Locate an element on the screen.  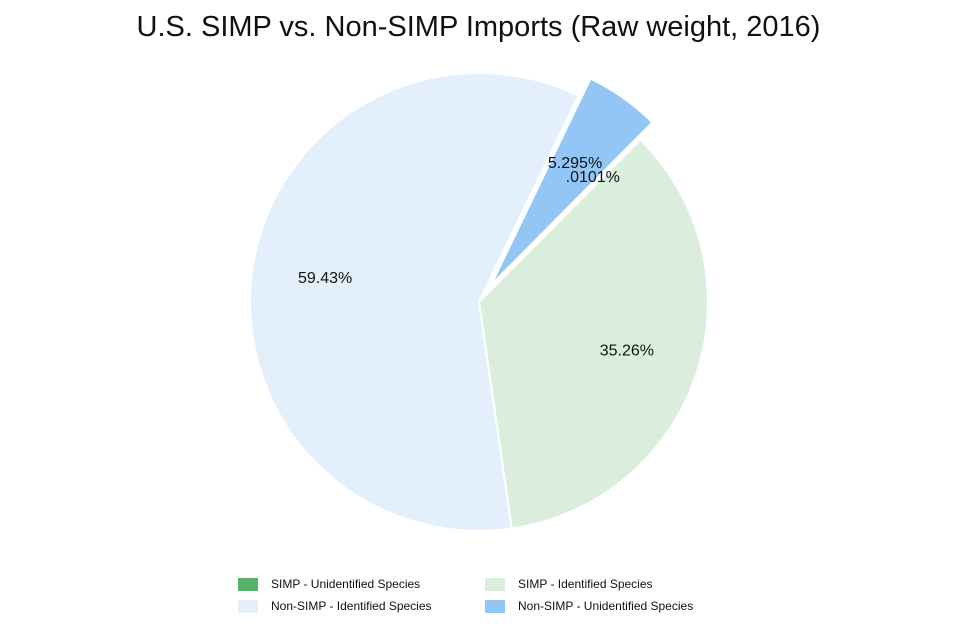
slice-label: 5.295% is located at coordinates (575, 163).